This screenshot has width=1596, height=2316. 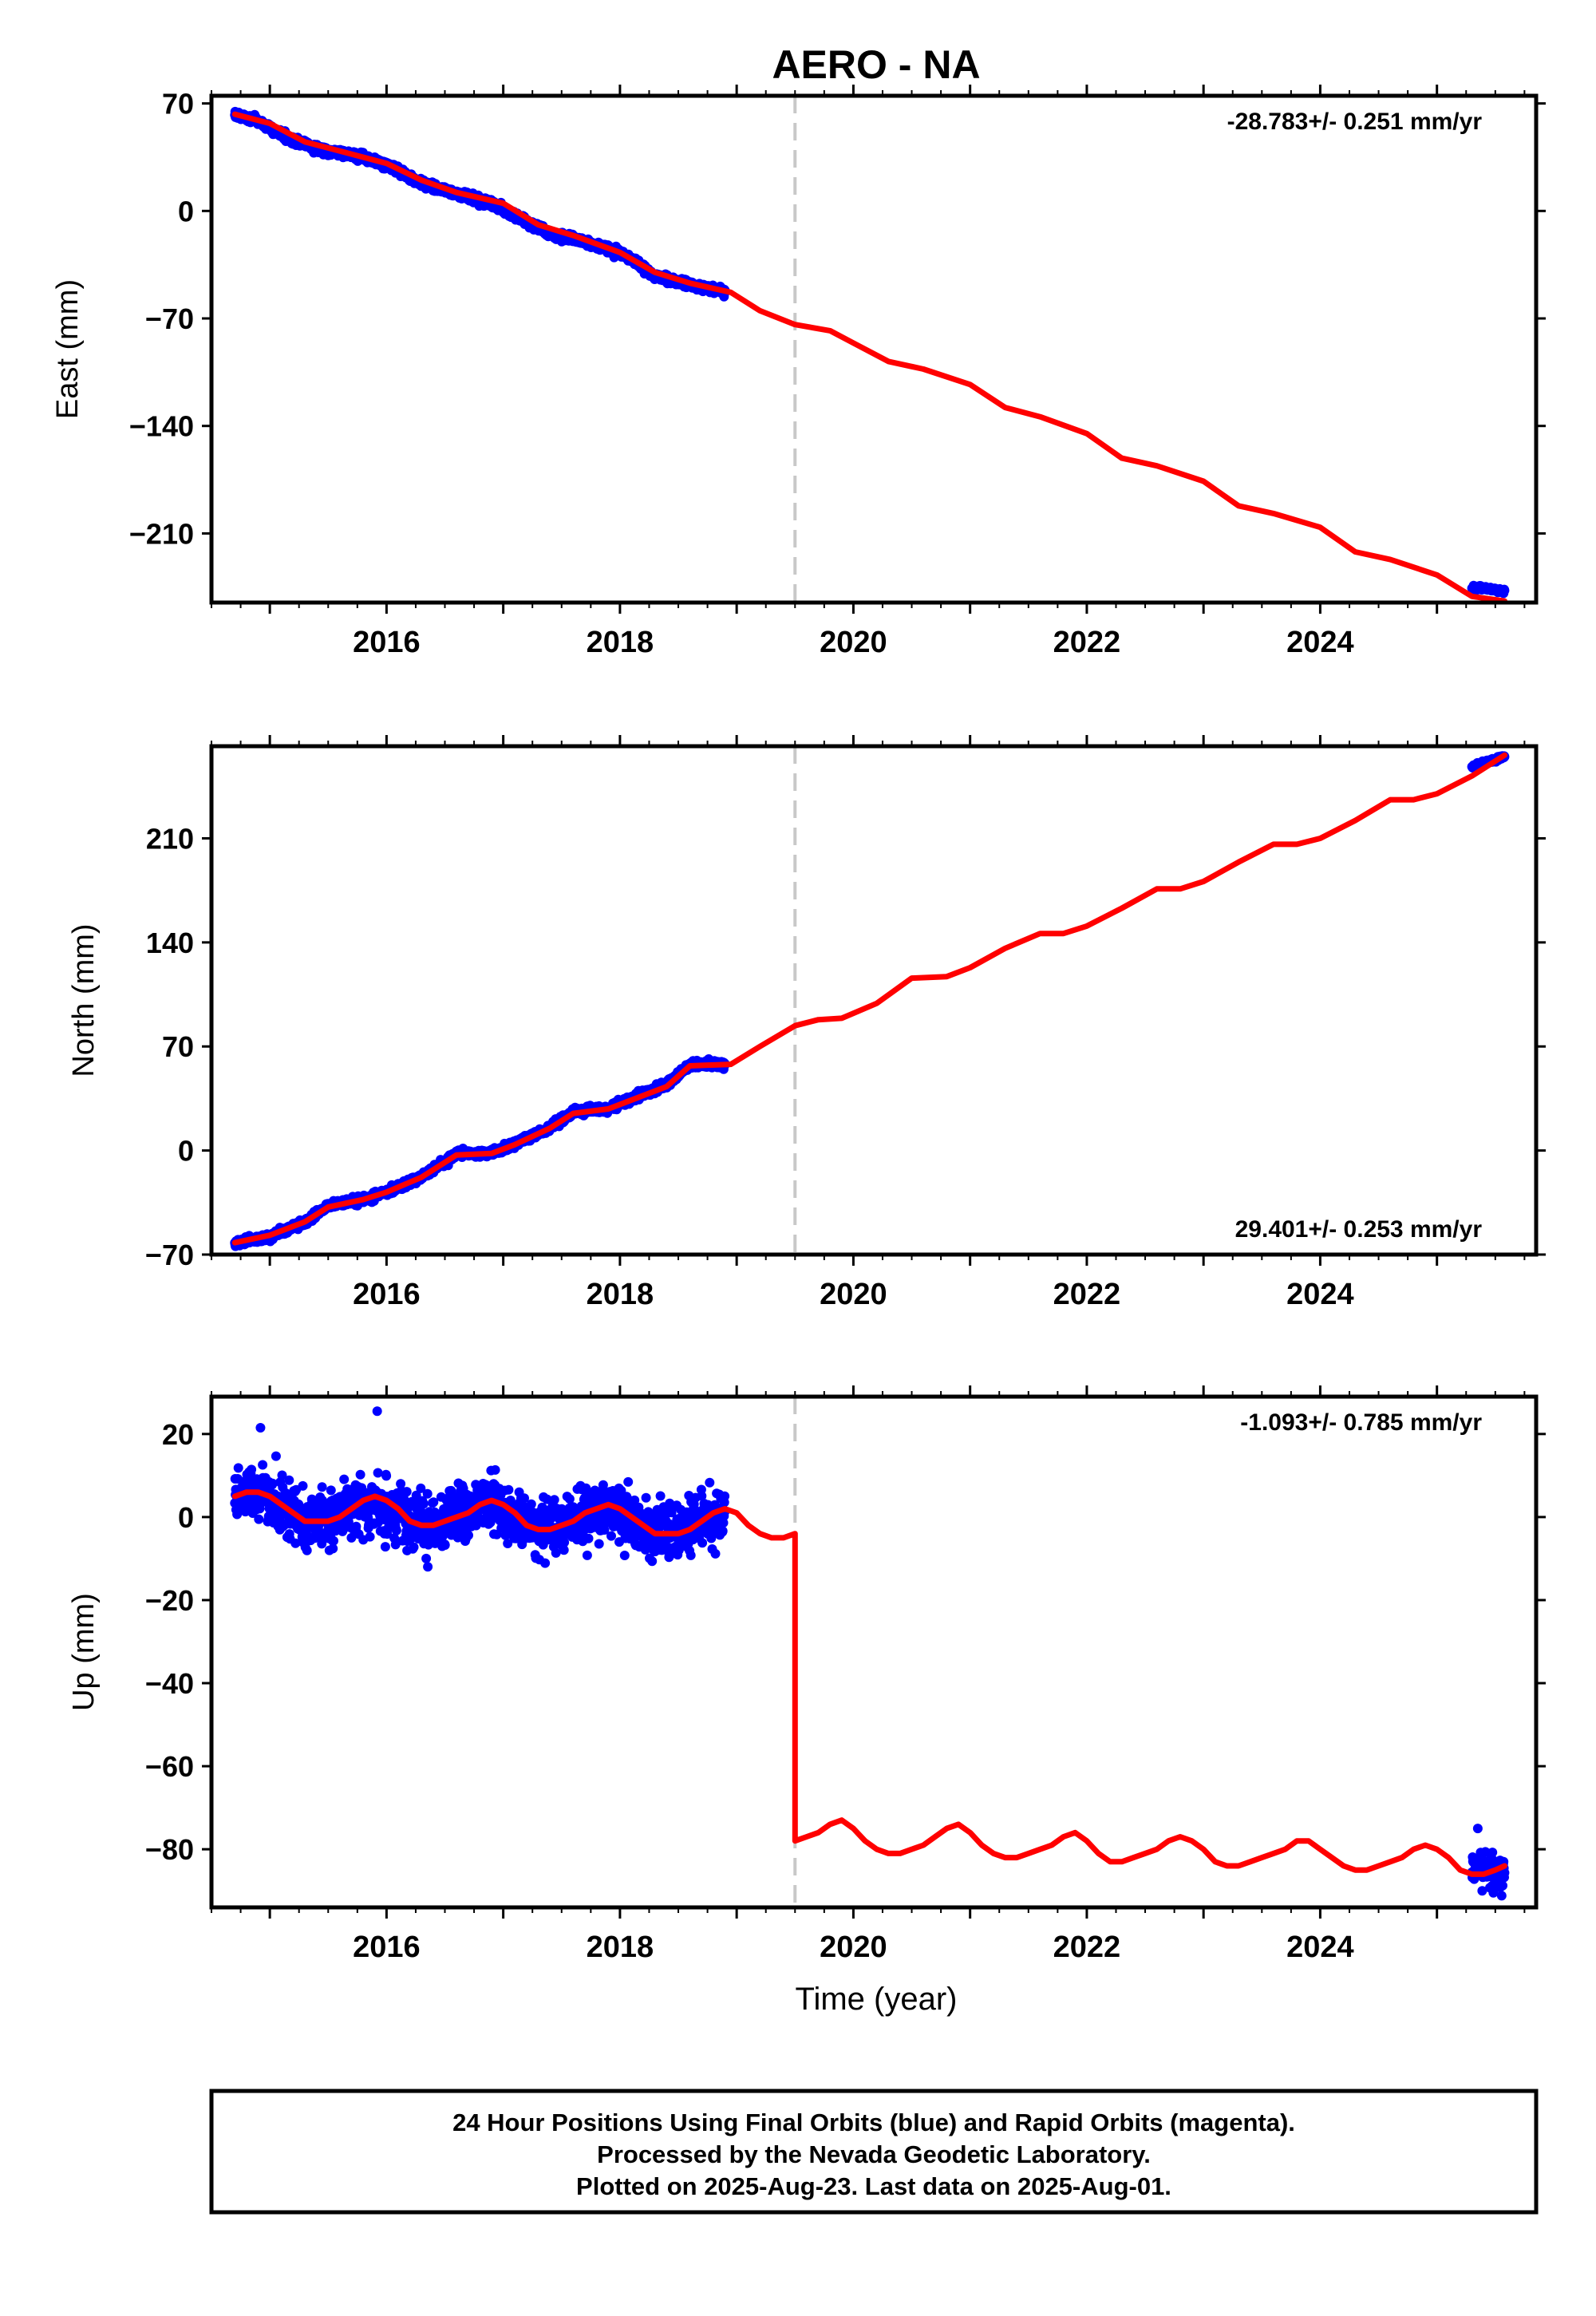 I want to click on velocity-rate-label: 29.401+/- 0.253 mm/yr, so click(x=1359, y=1229).